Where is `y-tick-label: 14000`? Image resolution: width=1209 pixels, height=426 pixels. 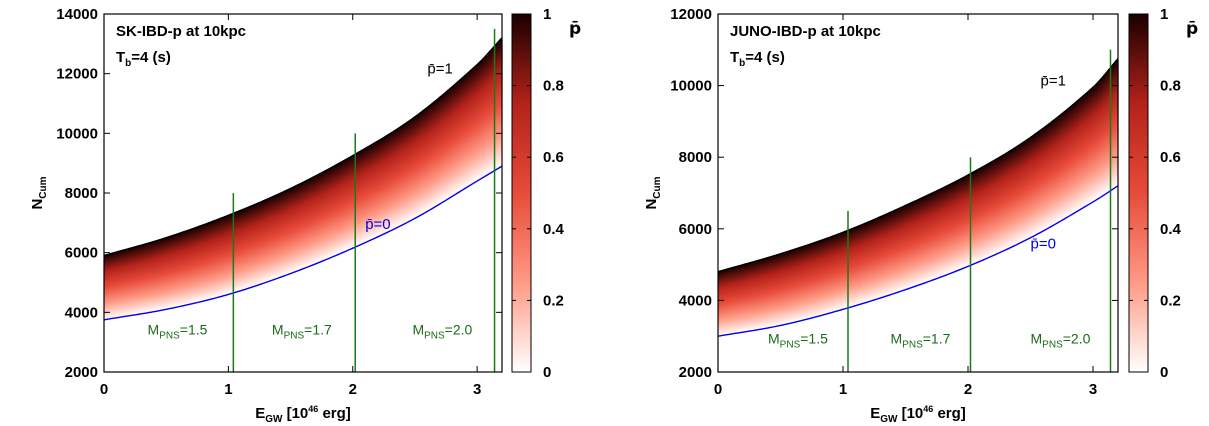 y-tick-label: 14000 is located at coordinates (77, 14).